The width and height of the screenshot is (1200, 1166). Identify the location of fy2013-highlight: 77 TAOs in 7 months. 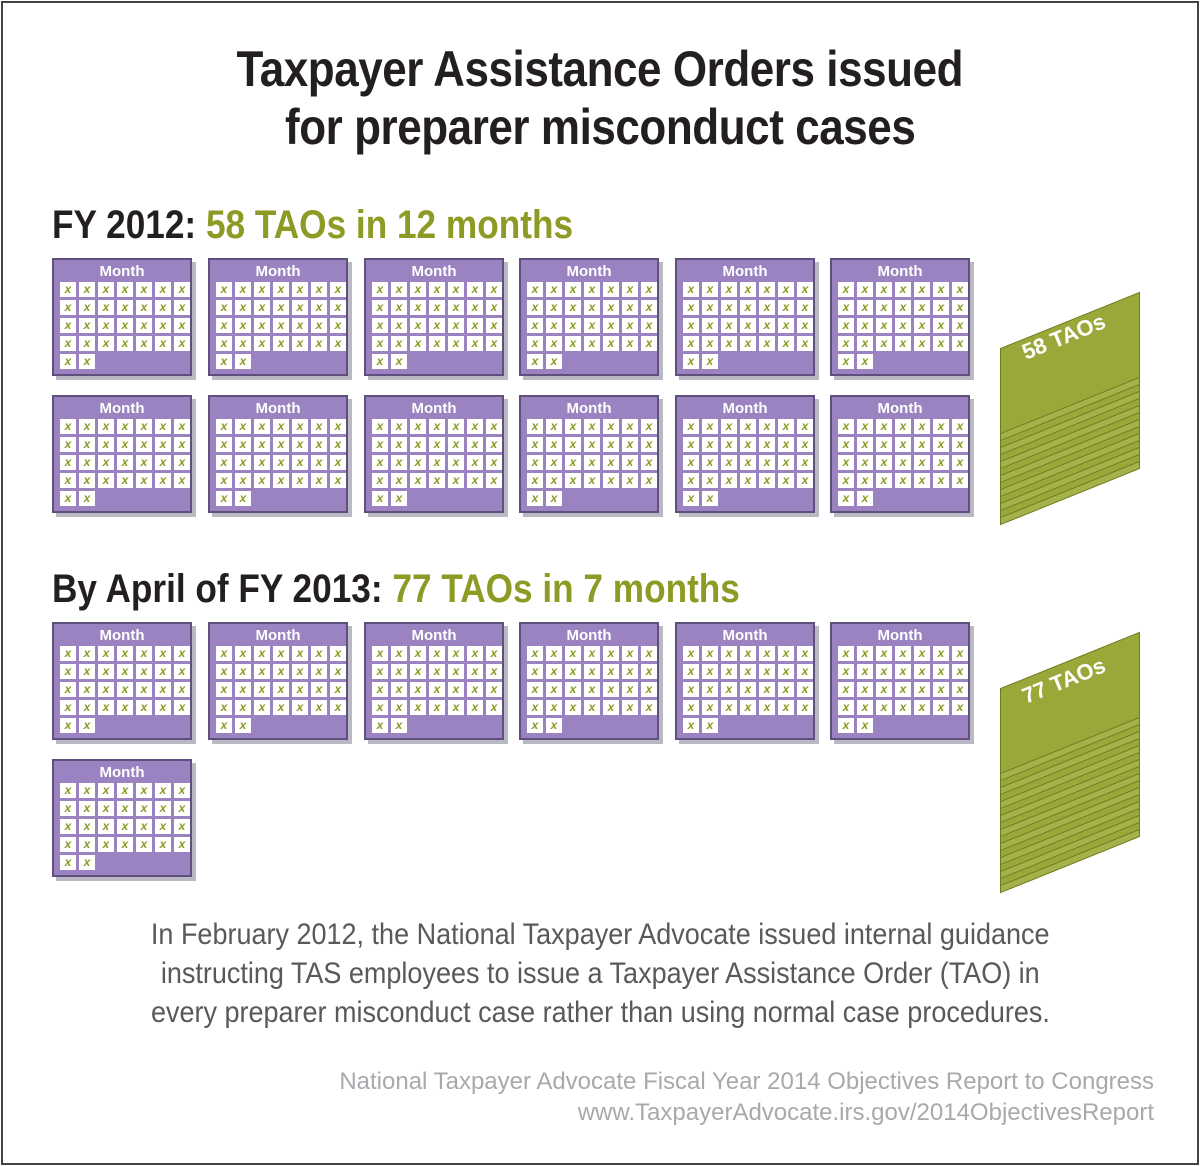
(566, 589).